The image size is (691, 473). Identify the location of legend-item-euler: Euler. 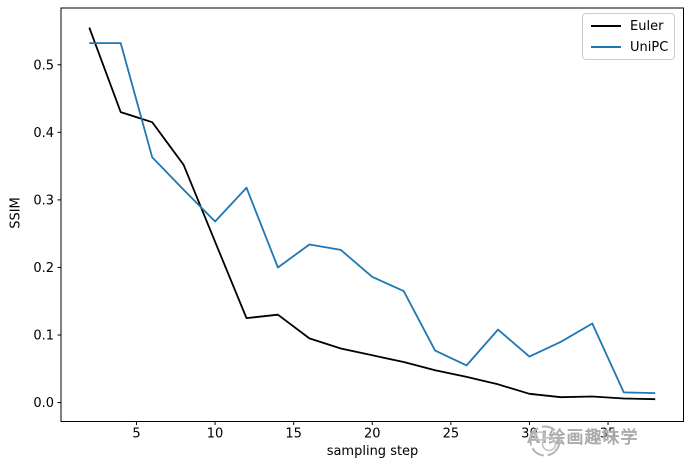
(628, 26).